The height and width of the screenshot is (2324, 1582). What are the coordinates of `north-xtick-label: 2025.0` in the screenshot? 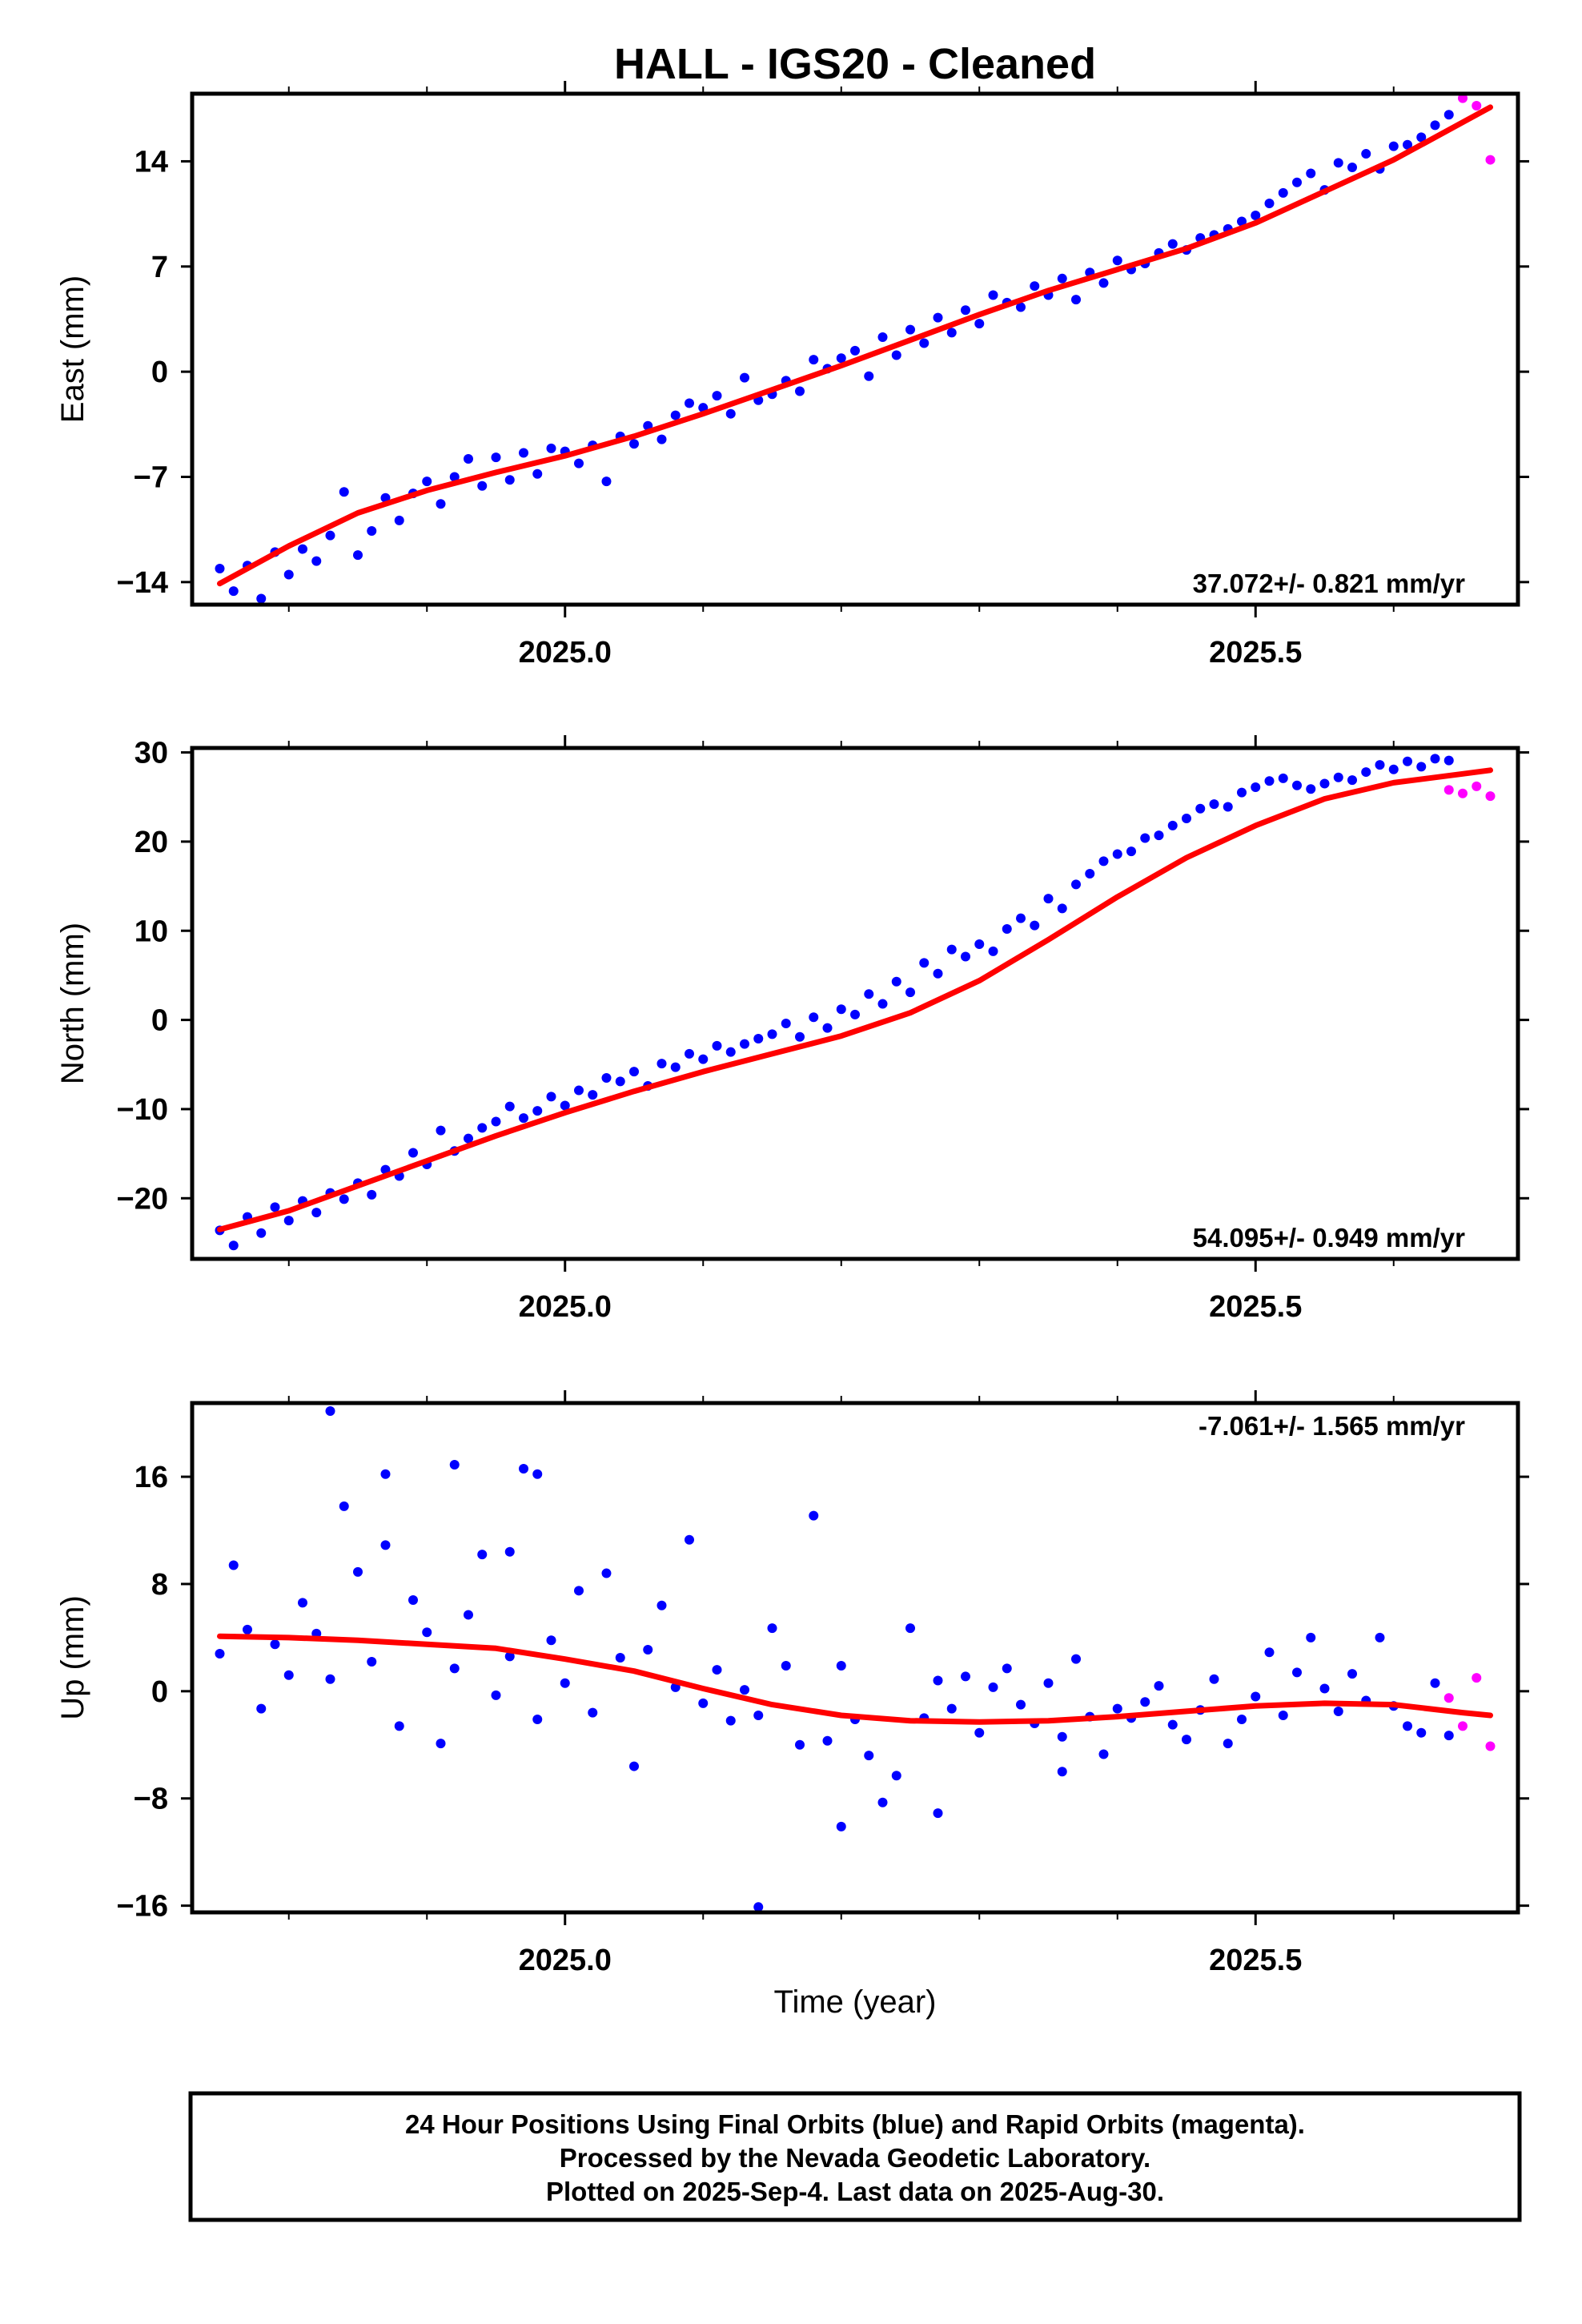 It's located at (565, 1307).